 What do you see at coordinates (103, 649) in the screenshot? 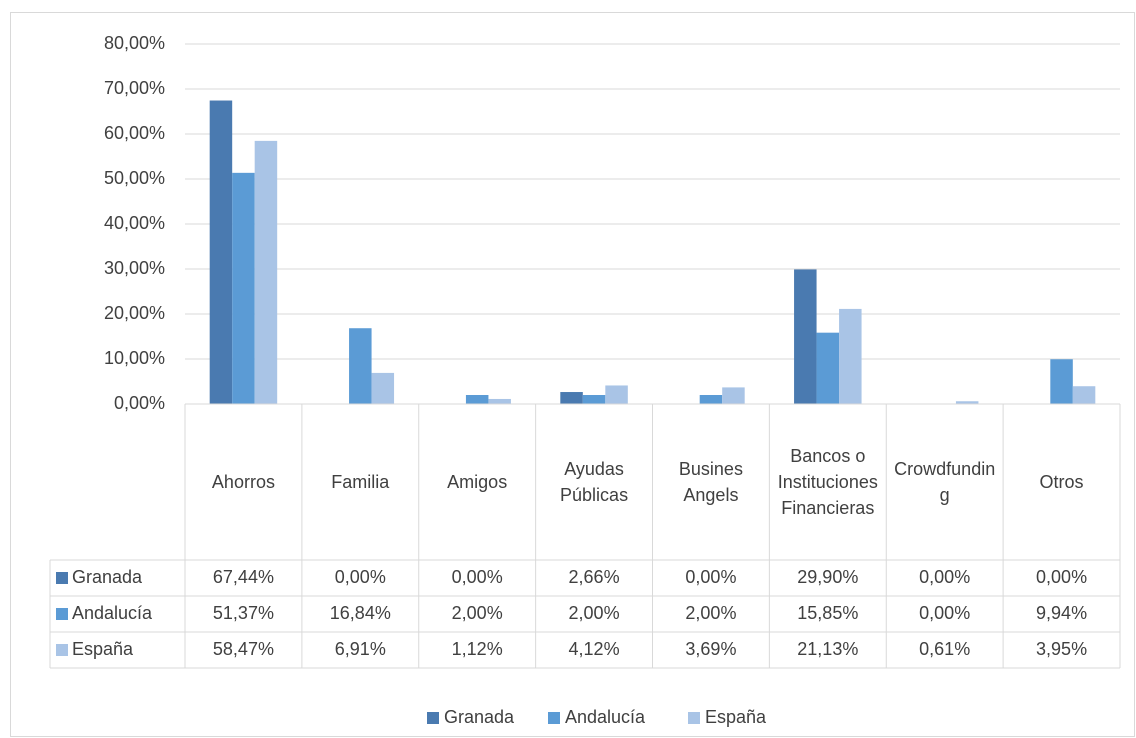
I see `row-header: España` at bounding box center [103, 649].